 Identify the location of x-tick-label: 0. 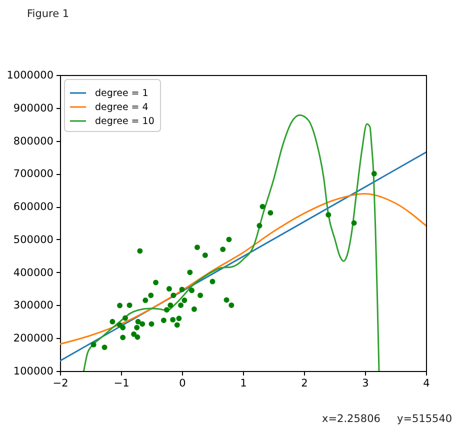
(182, 384).